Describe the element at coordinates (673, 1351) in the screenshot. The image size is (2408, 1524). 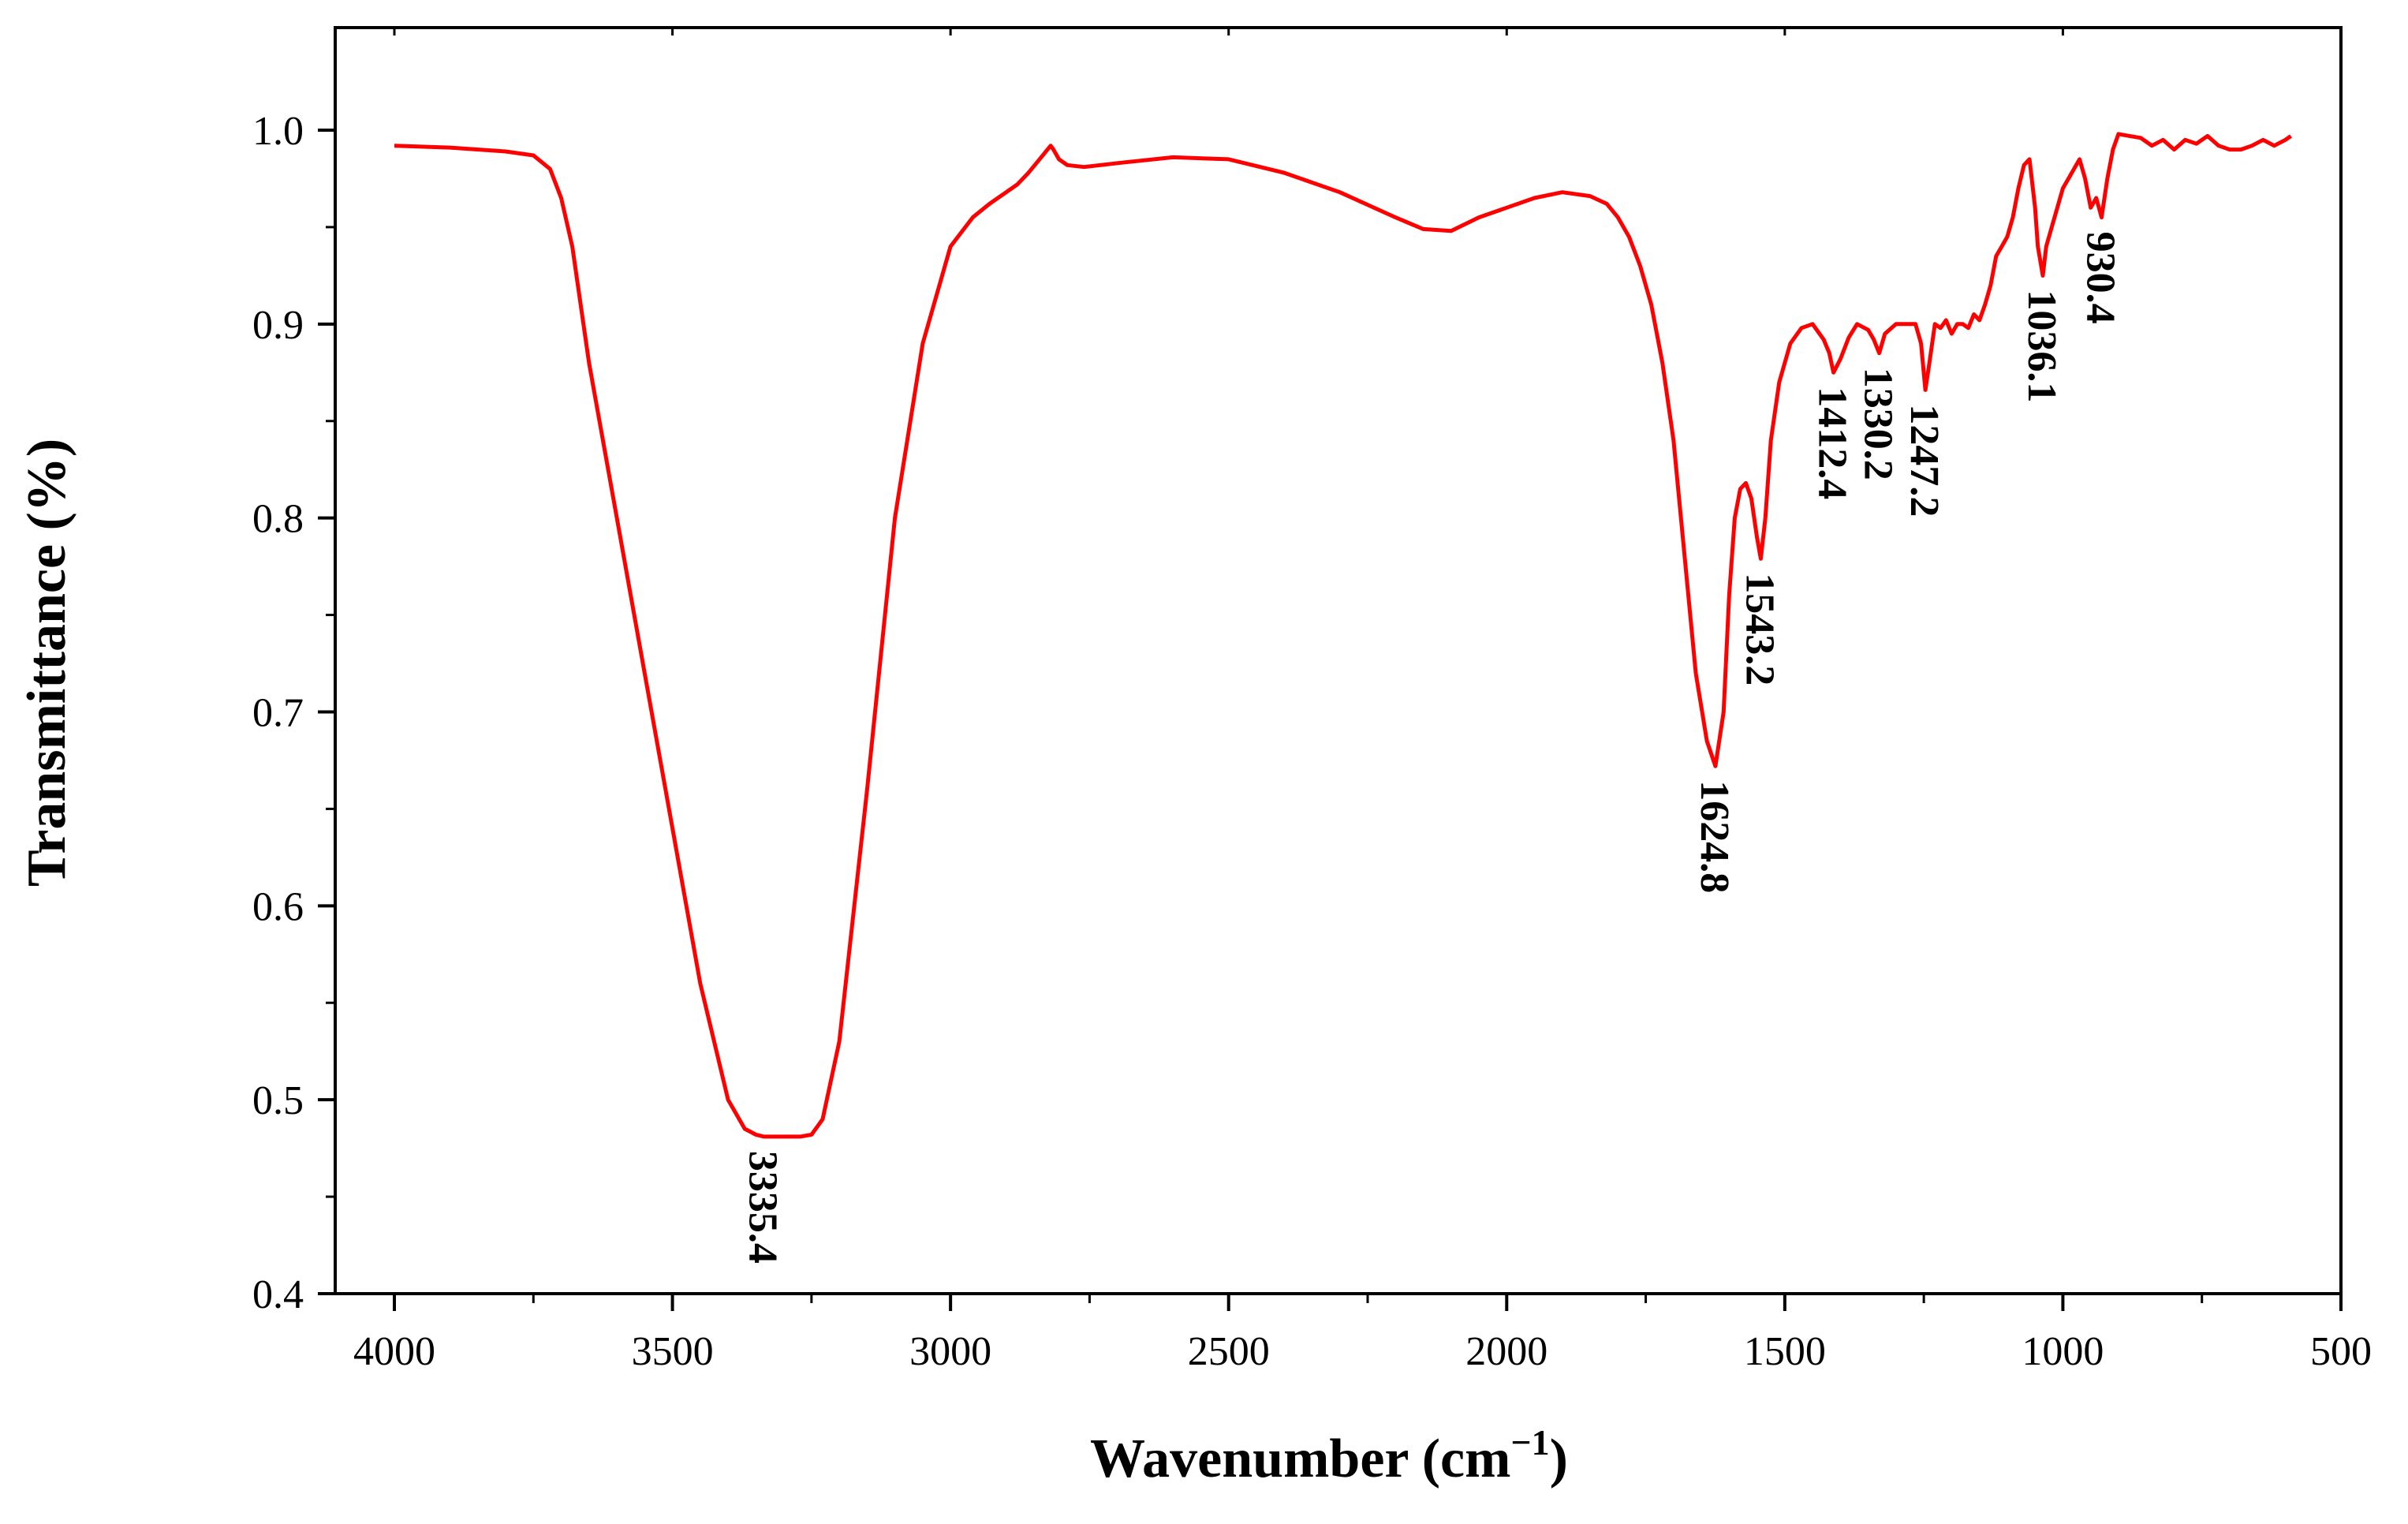
I see `x-tick-label: 3500` at that location.